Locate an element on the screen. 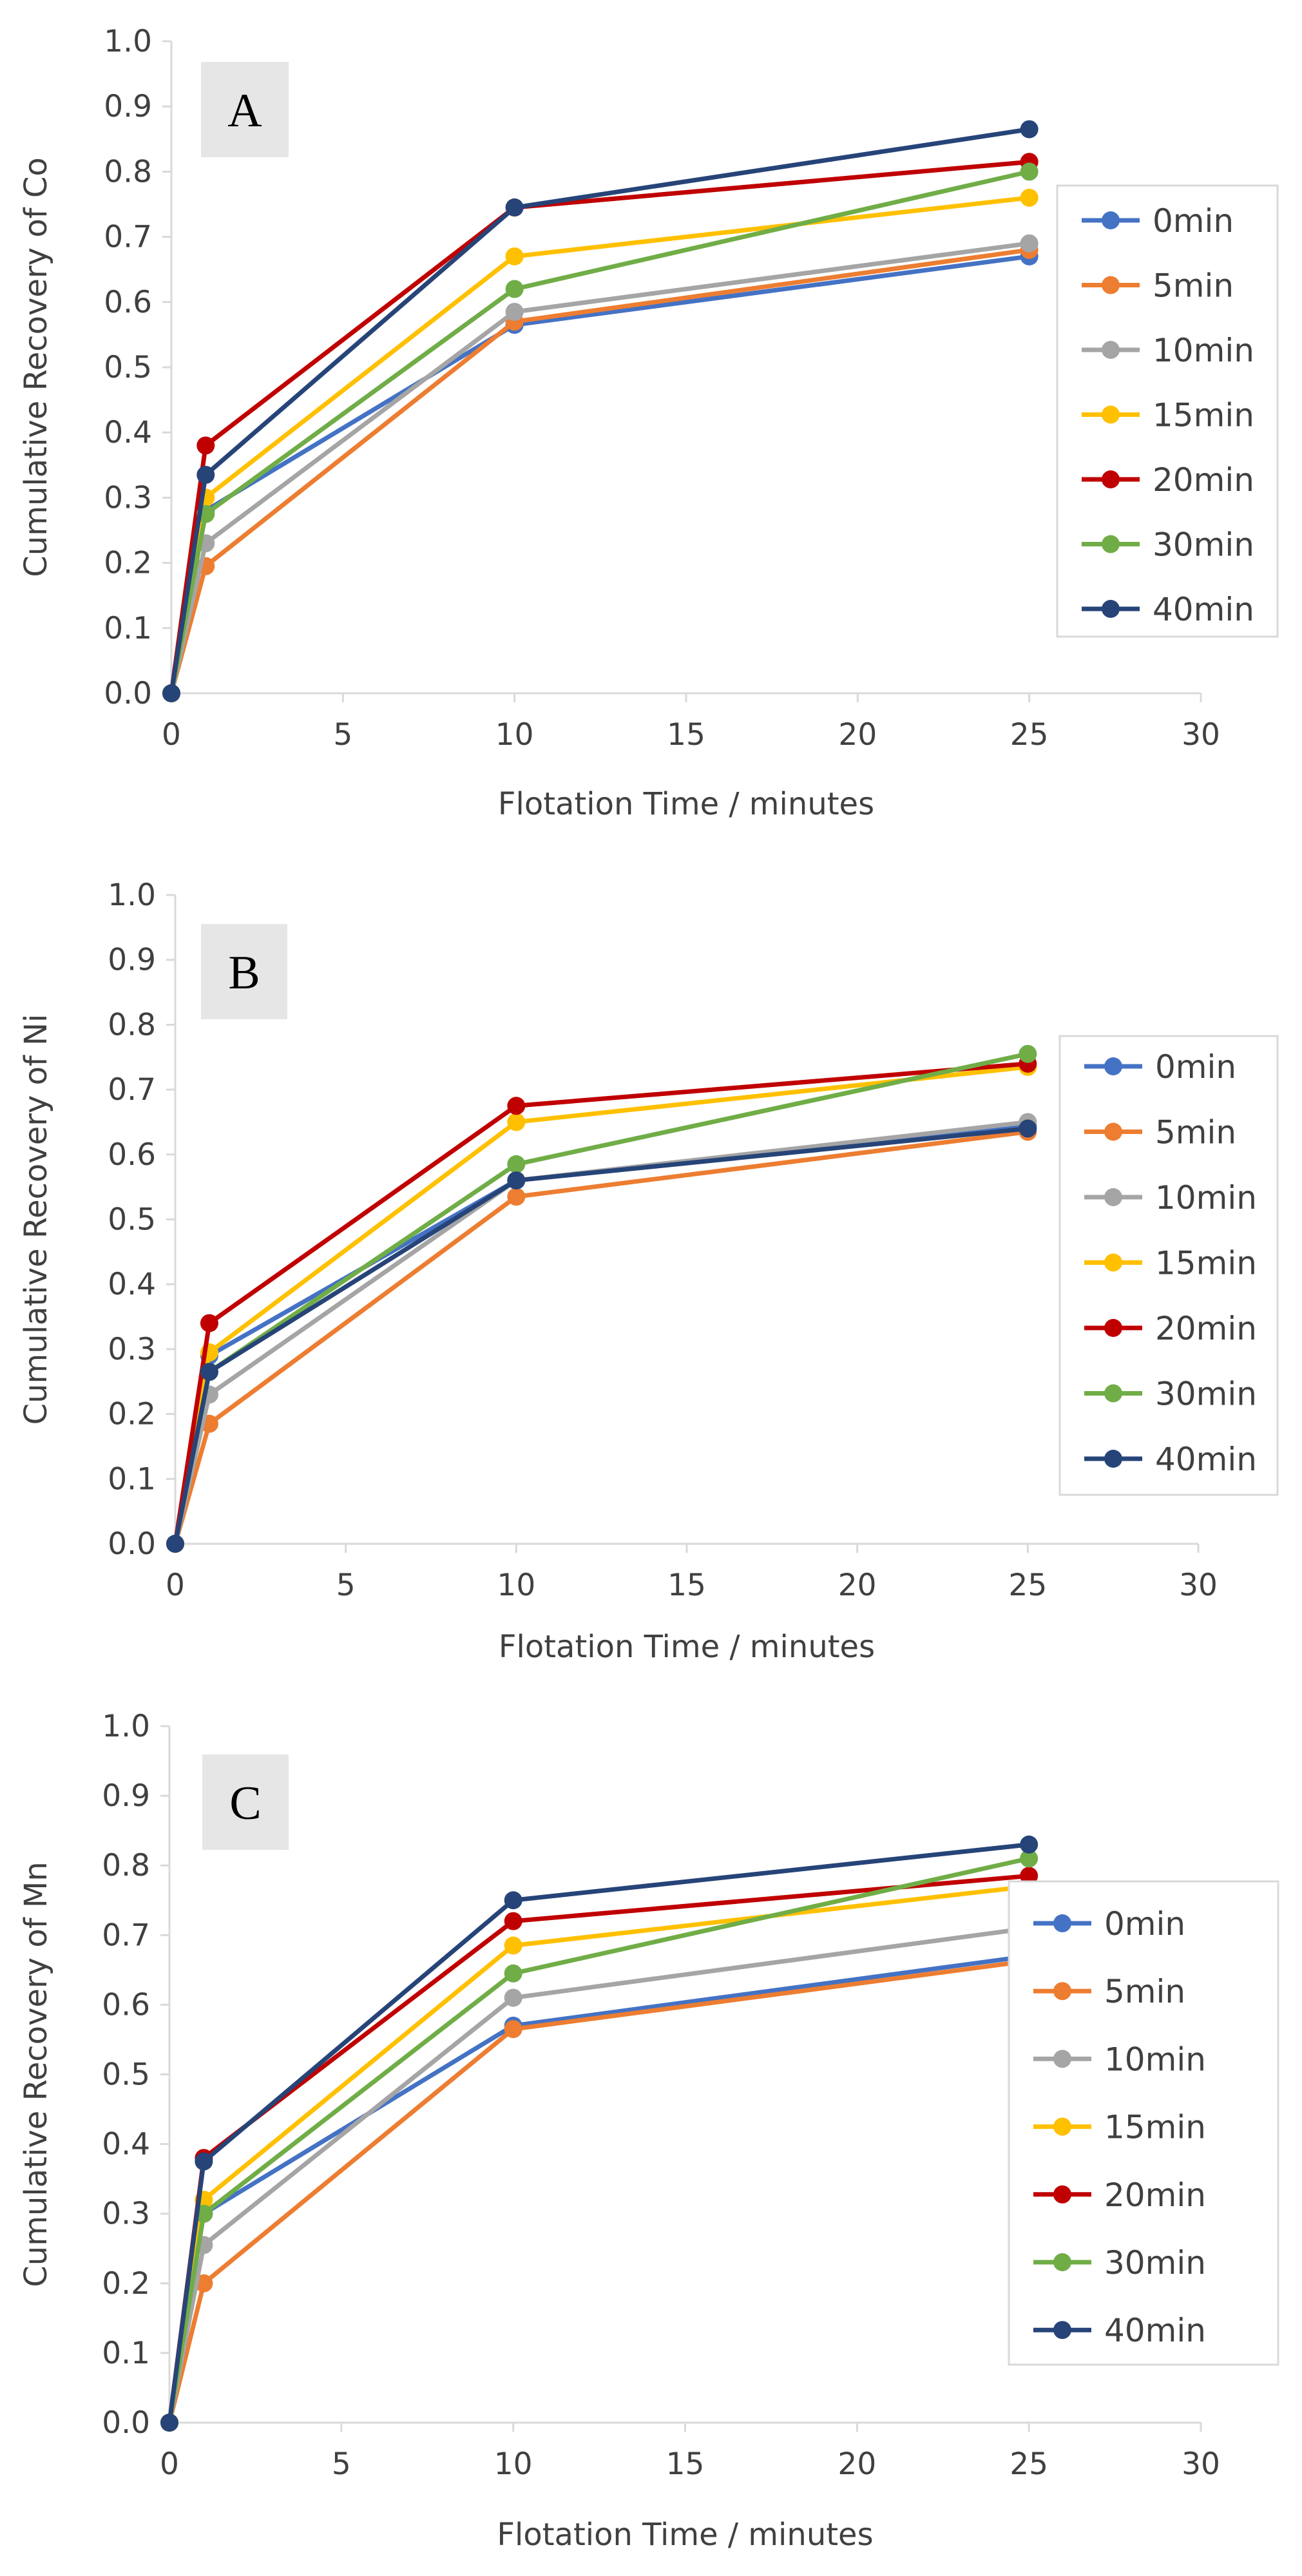 The width and height of the screenshot is (1302, 2576). data-point-5min is located at coordinates (516, 1196).